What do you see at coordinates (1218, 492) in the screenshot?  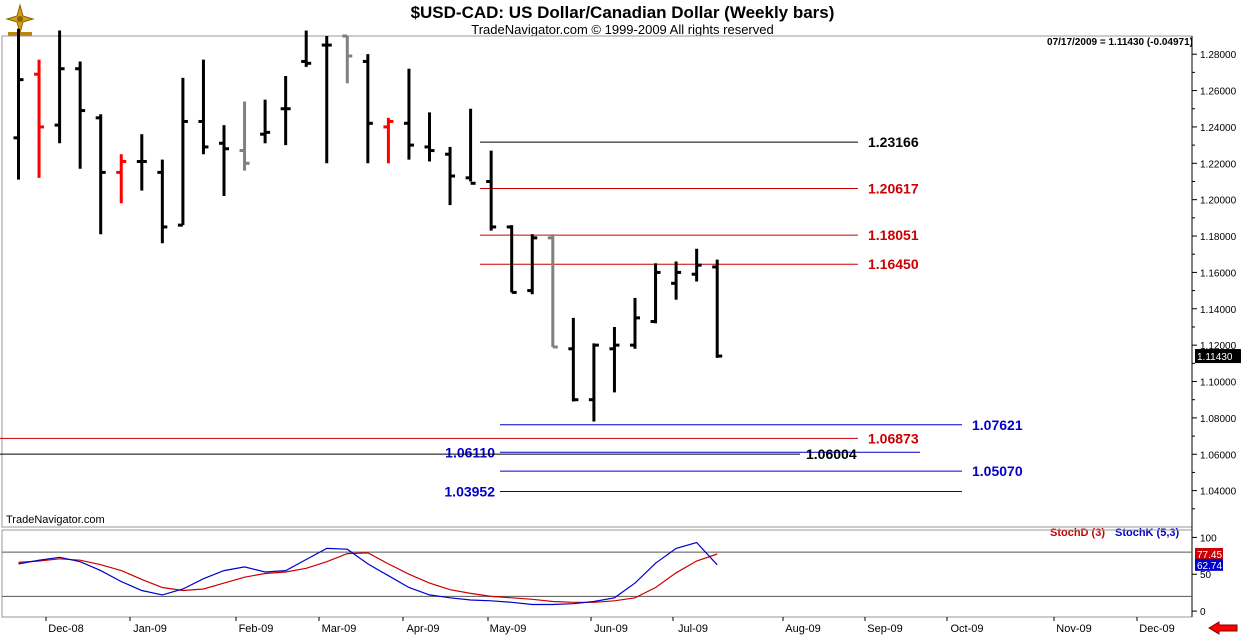 I see `price-tick-label: 1.04000` at bounding box center [1218, 492].